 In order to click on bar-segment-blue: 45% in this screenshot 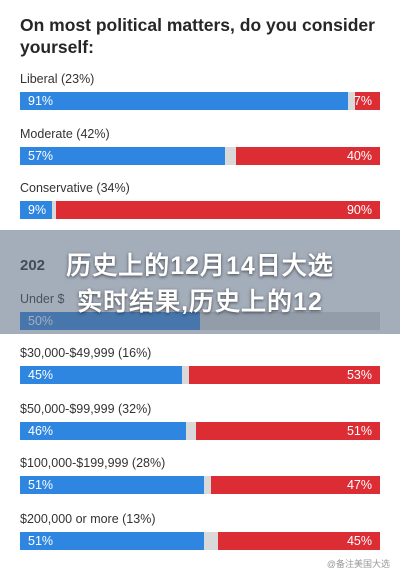, I will do `click(101, 375)`.